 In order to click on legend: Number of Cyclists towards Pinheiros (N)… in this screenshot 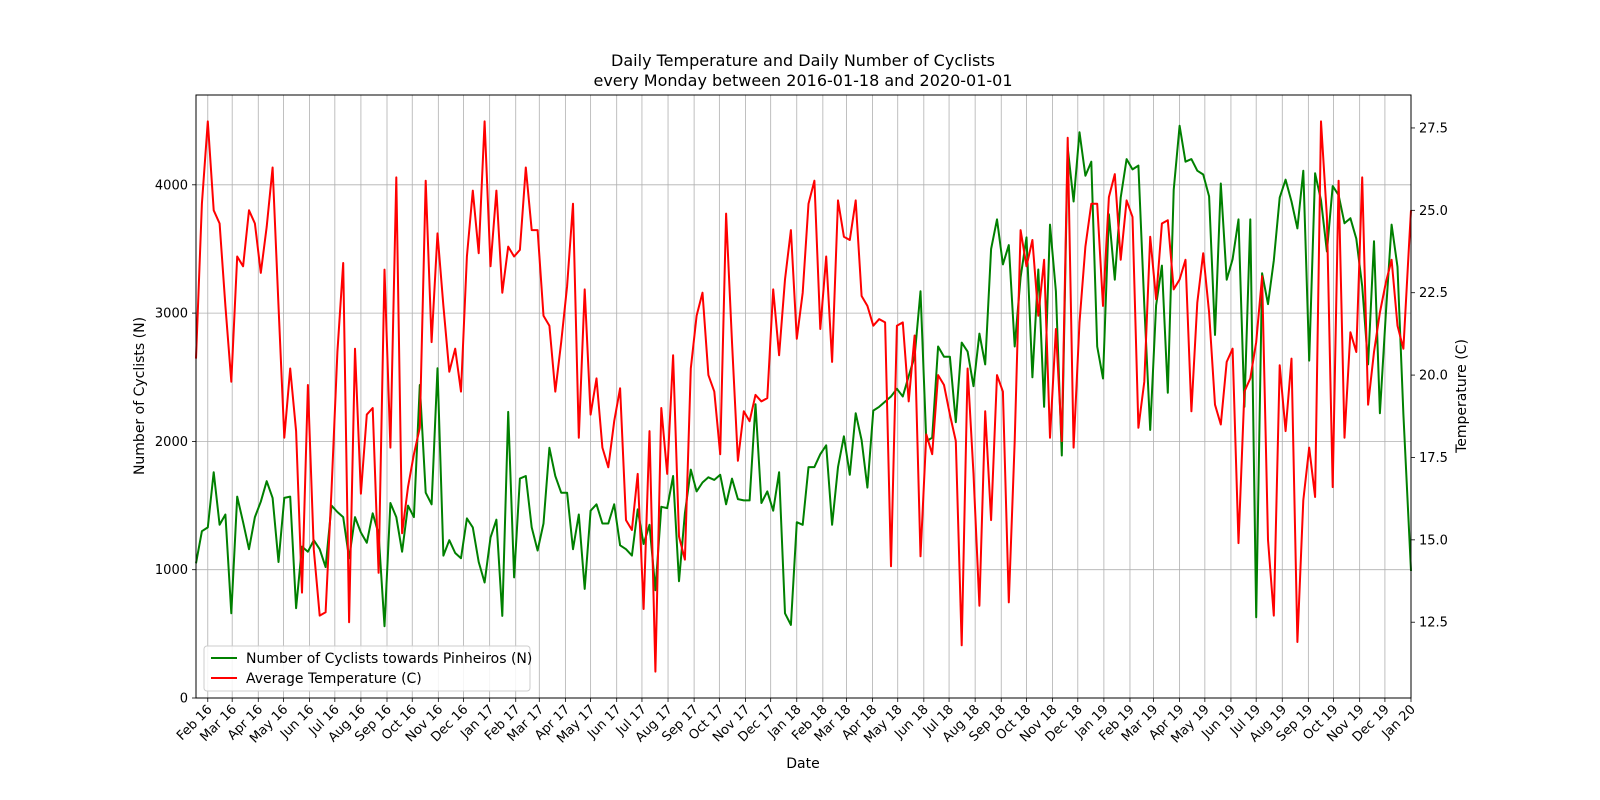, I will do `click(367, 668)`.